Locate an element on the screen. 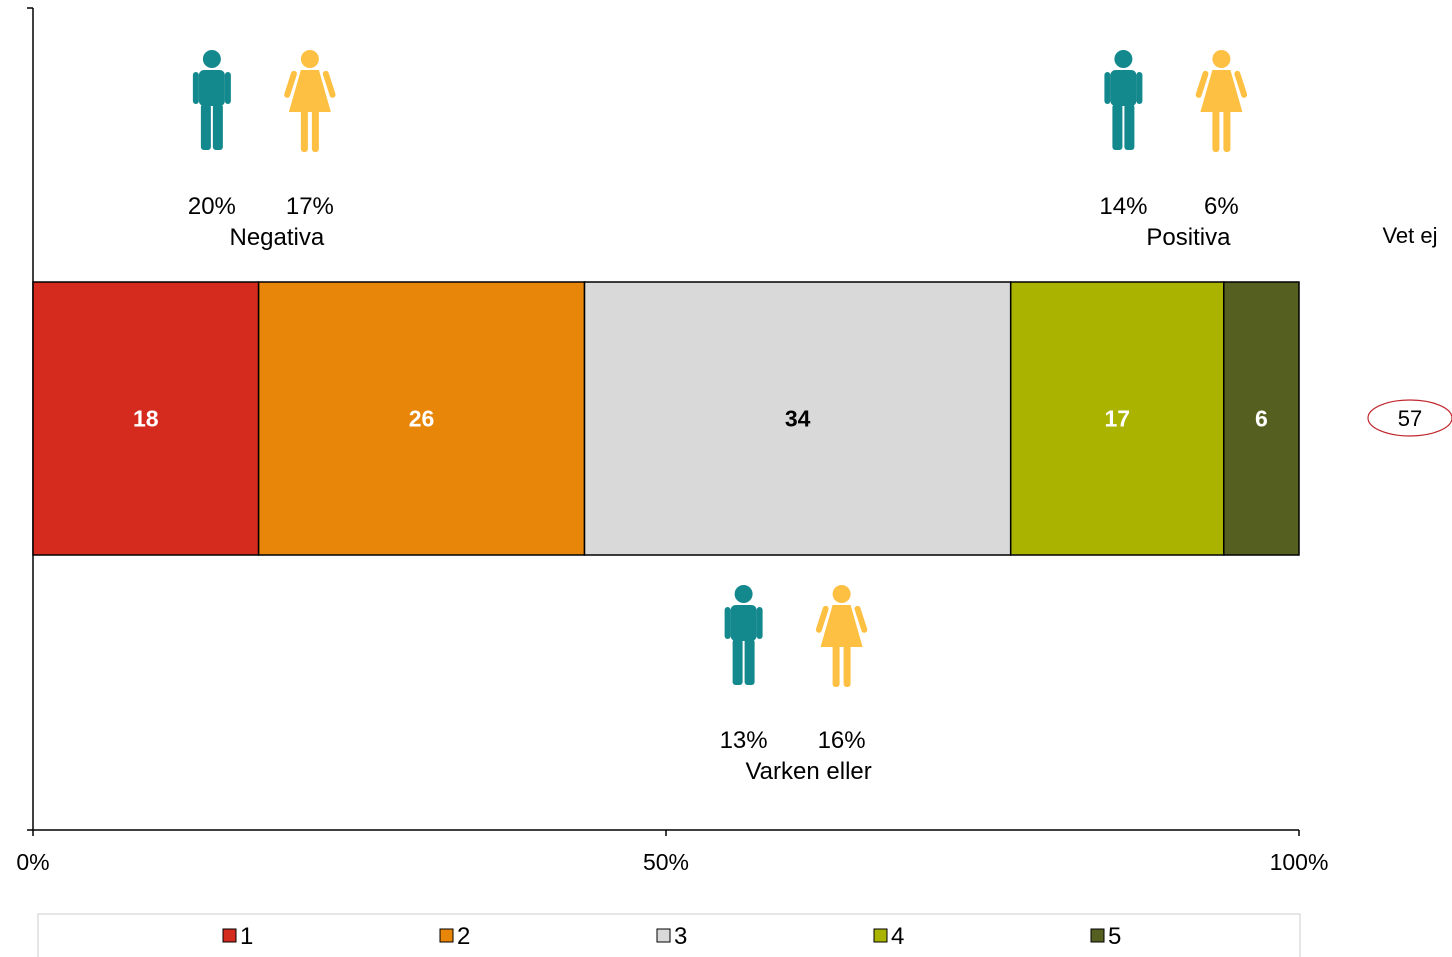  women-percent: 17% is located at coordinates (310, 206).